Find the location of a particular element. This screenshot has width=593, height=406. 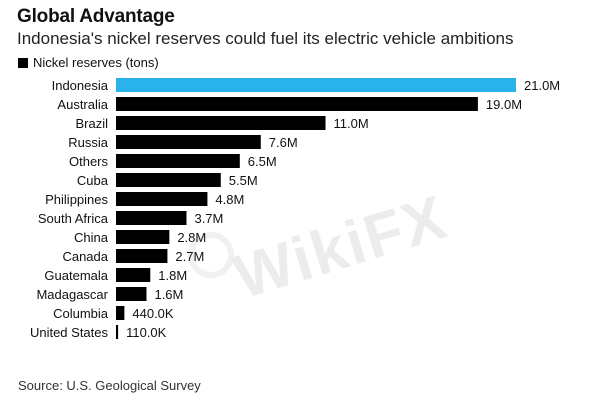

category-label: Guatemala is located at coordinates (76, 275).